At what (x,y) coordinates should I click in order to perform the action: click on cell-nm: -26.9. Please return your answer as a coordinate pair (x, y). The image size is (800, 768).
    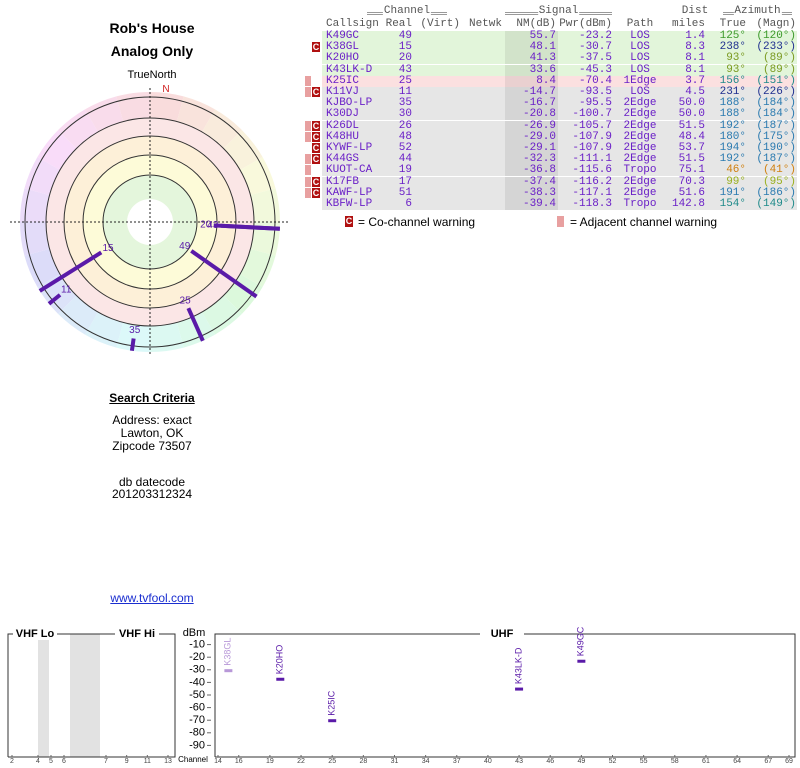
    Looking at the image, I should click on (539, 125).